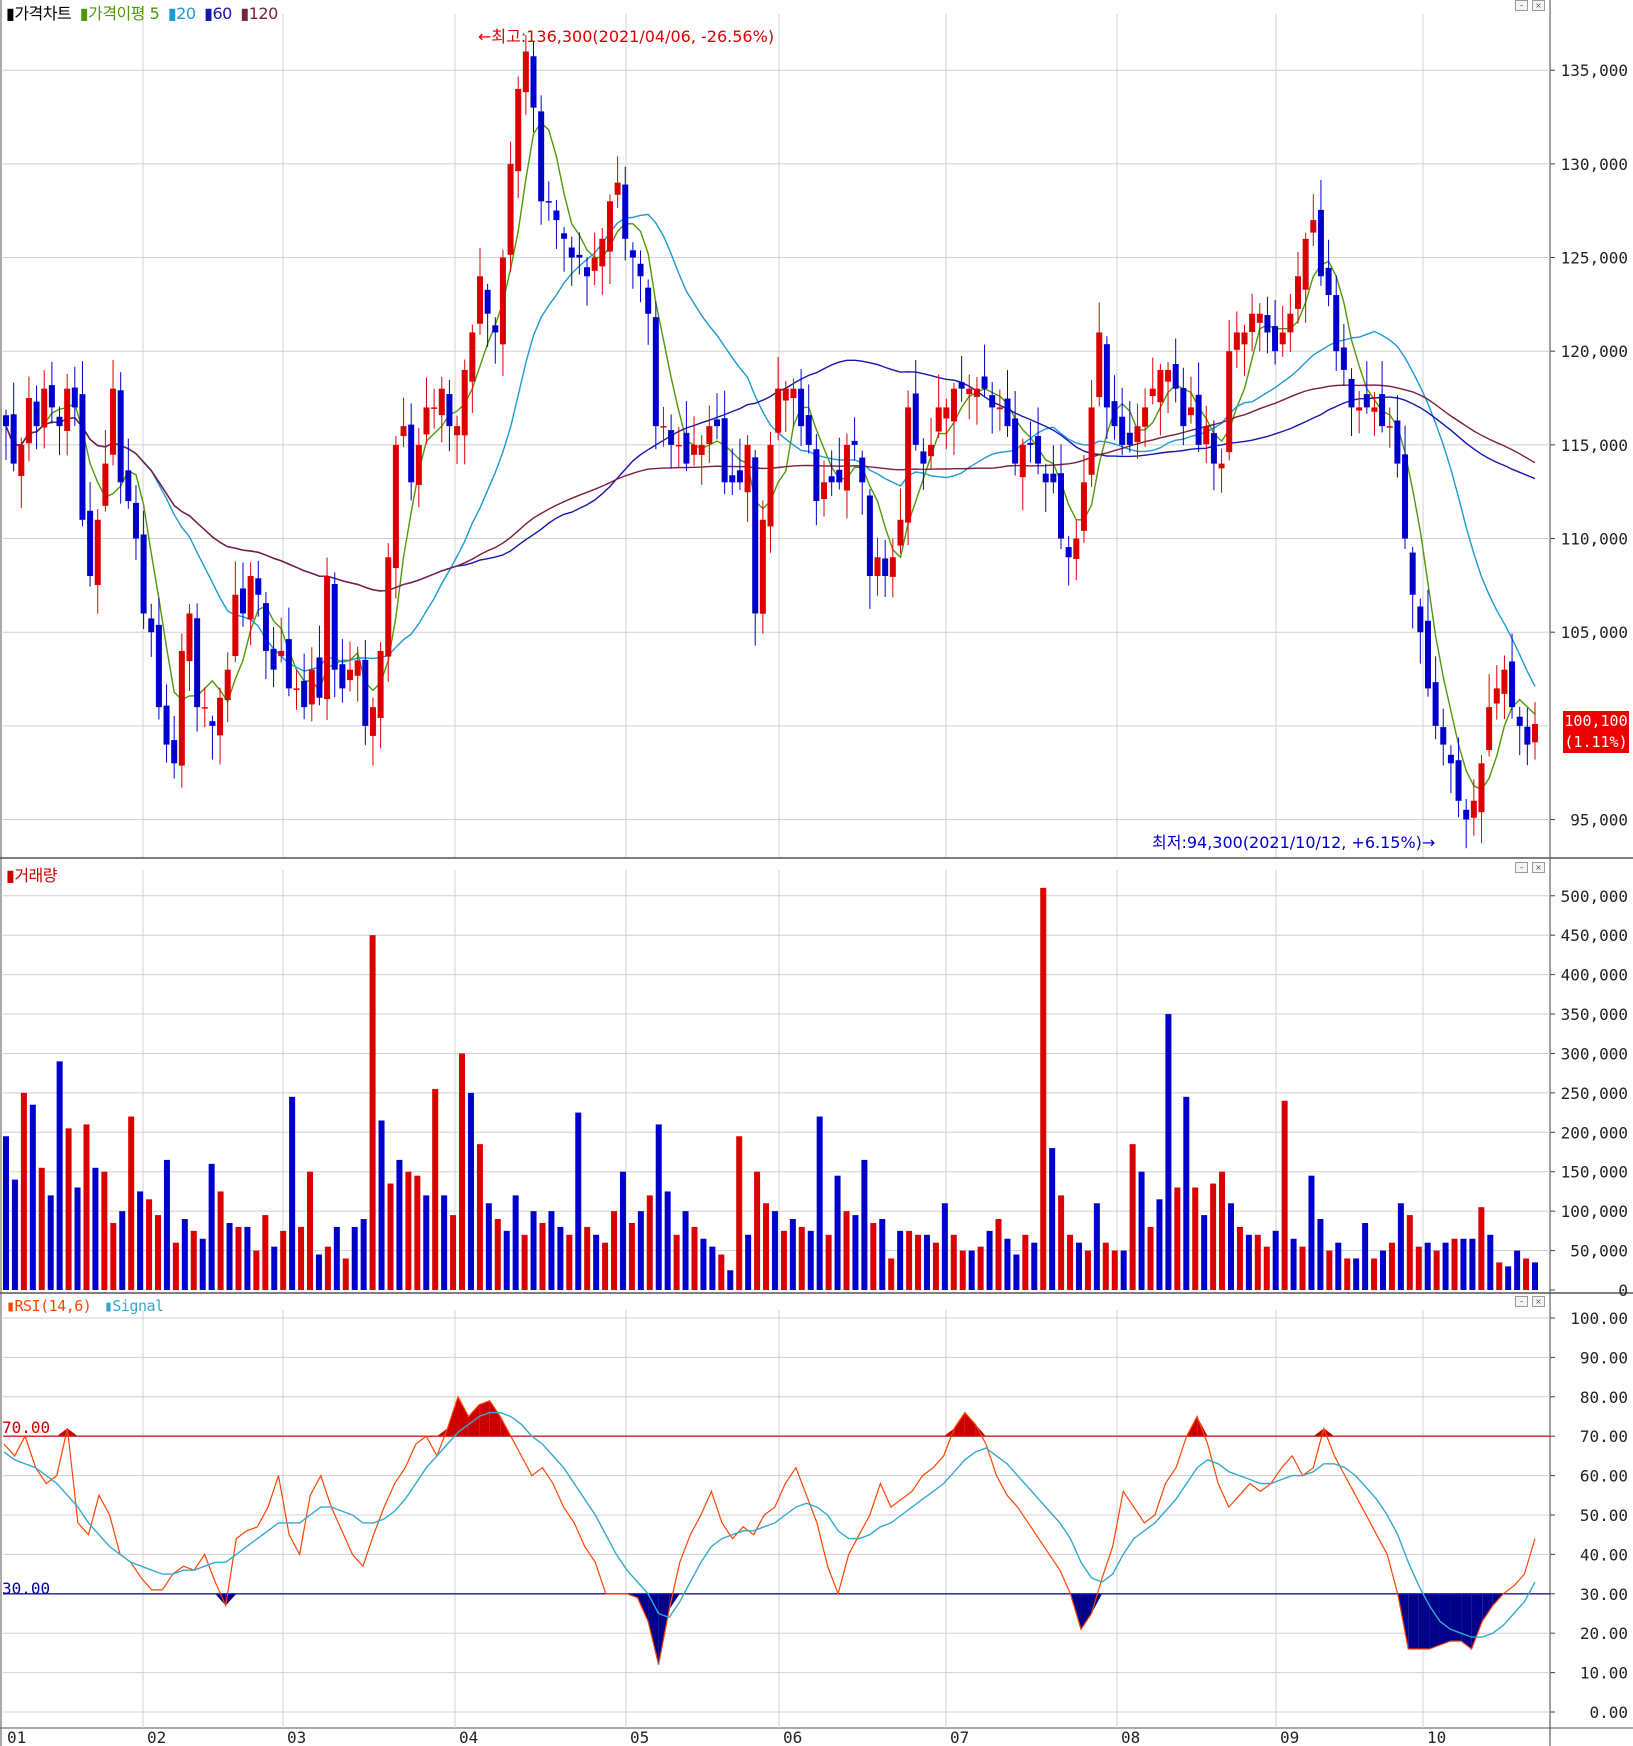  I want to click on x-axis-label: 01, so click(16, 1737).